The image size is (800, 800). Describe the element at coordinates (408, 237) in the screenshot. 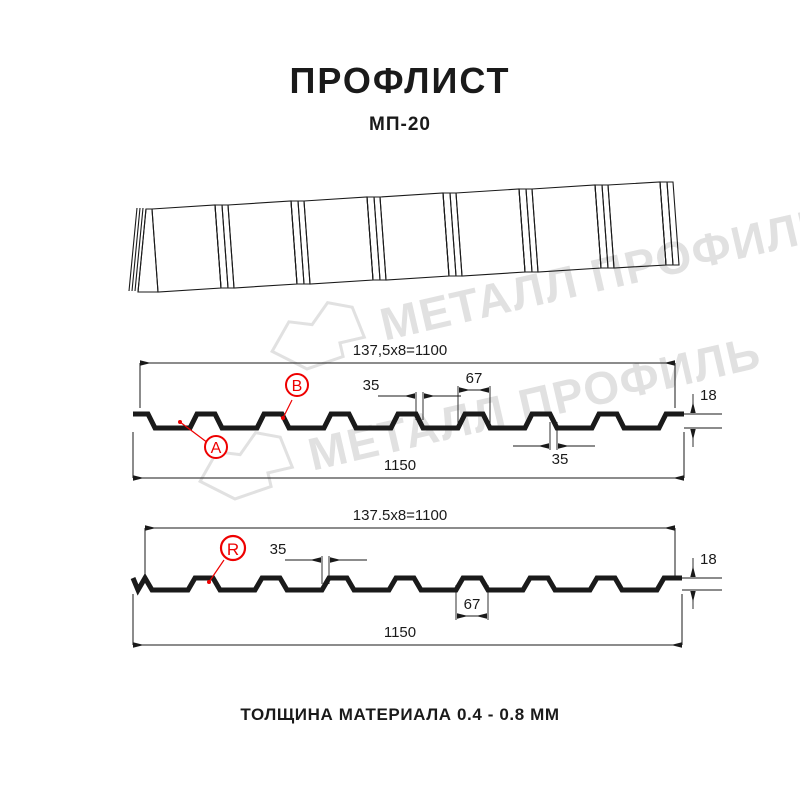

I see `isometric-ribs` at that location.